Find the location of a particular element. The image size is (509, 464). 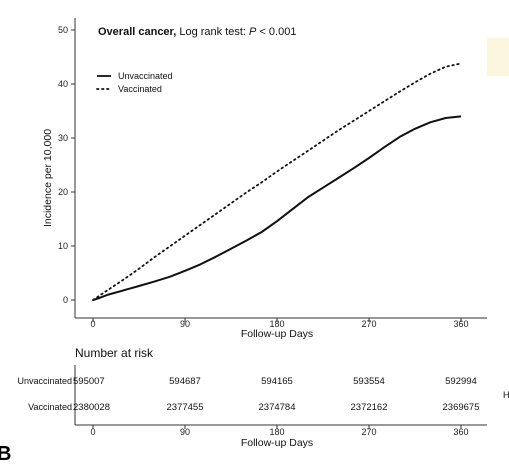

risk-table-title: Number at risk is located at coordinates (114, 353).